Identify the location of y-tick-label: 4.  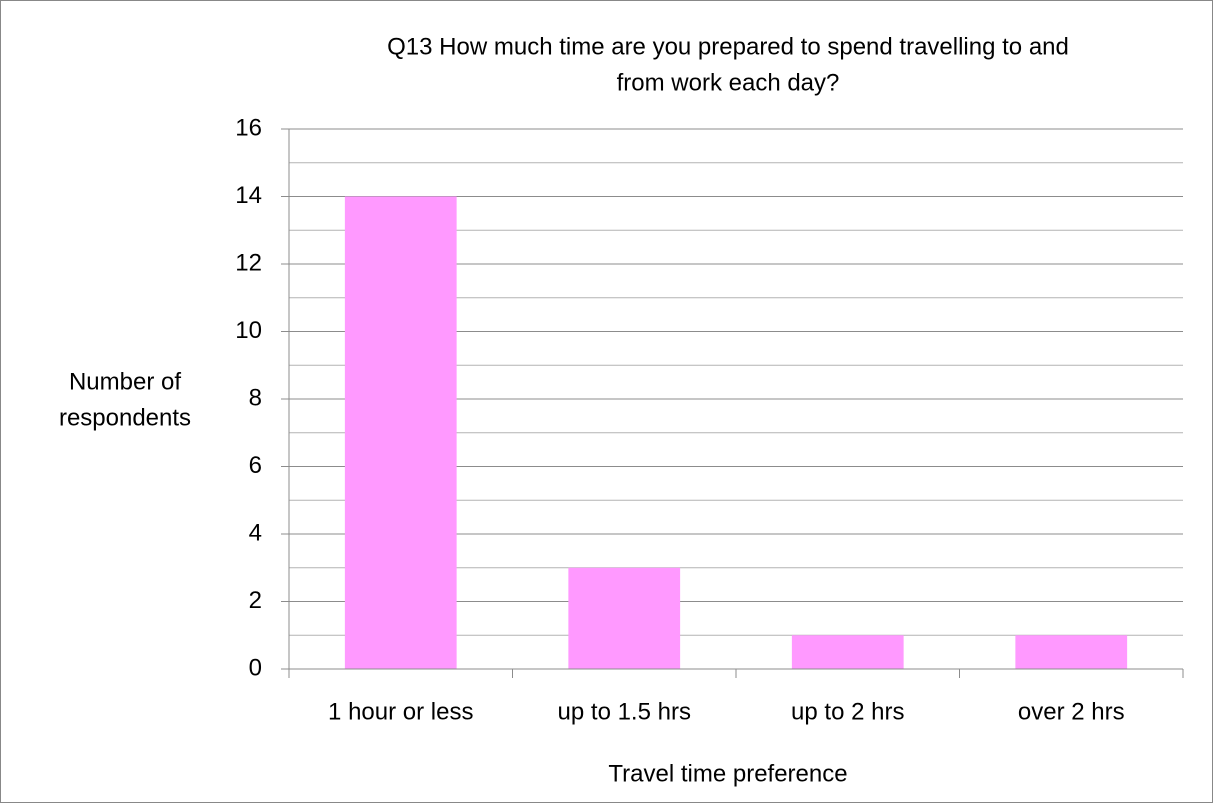
(255, 532).